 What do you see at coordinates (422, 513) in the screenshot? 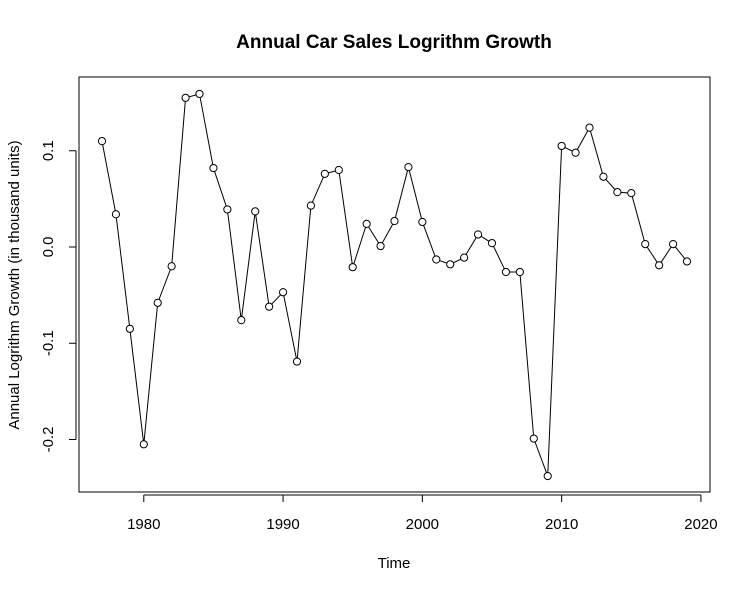
I see `x-axis: 1980 1990 2000 2010 2020` at bounding box center [422, 513].